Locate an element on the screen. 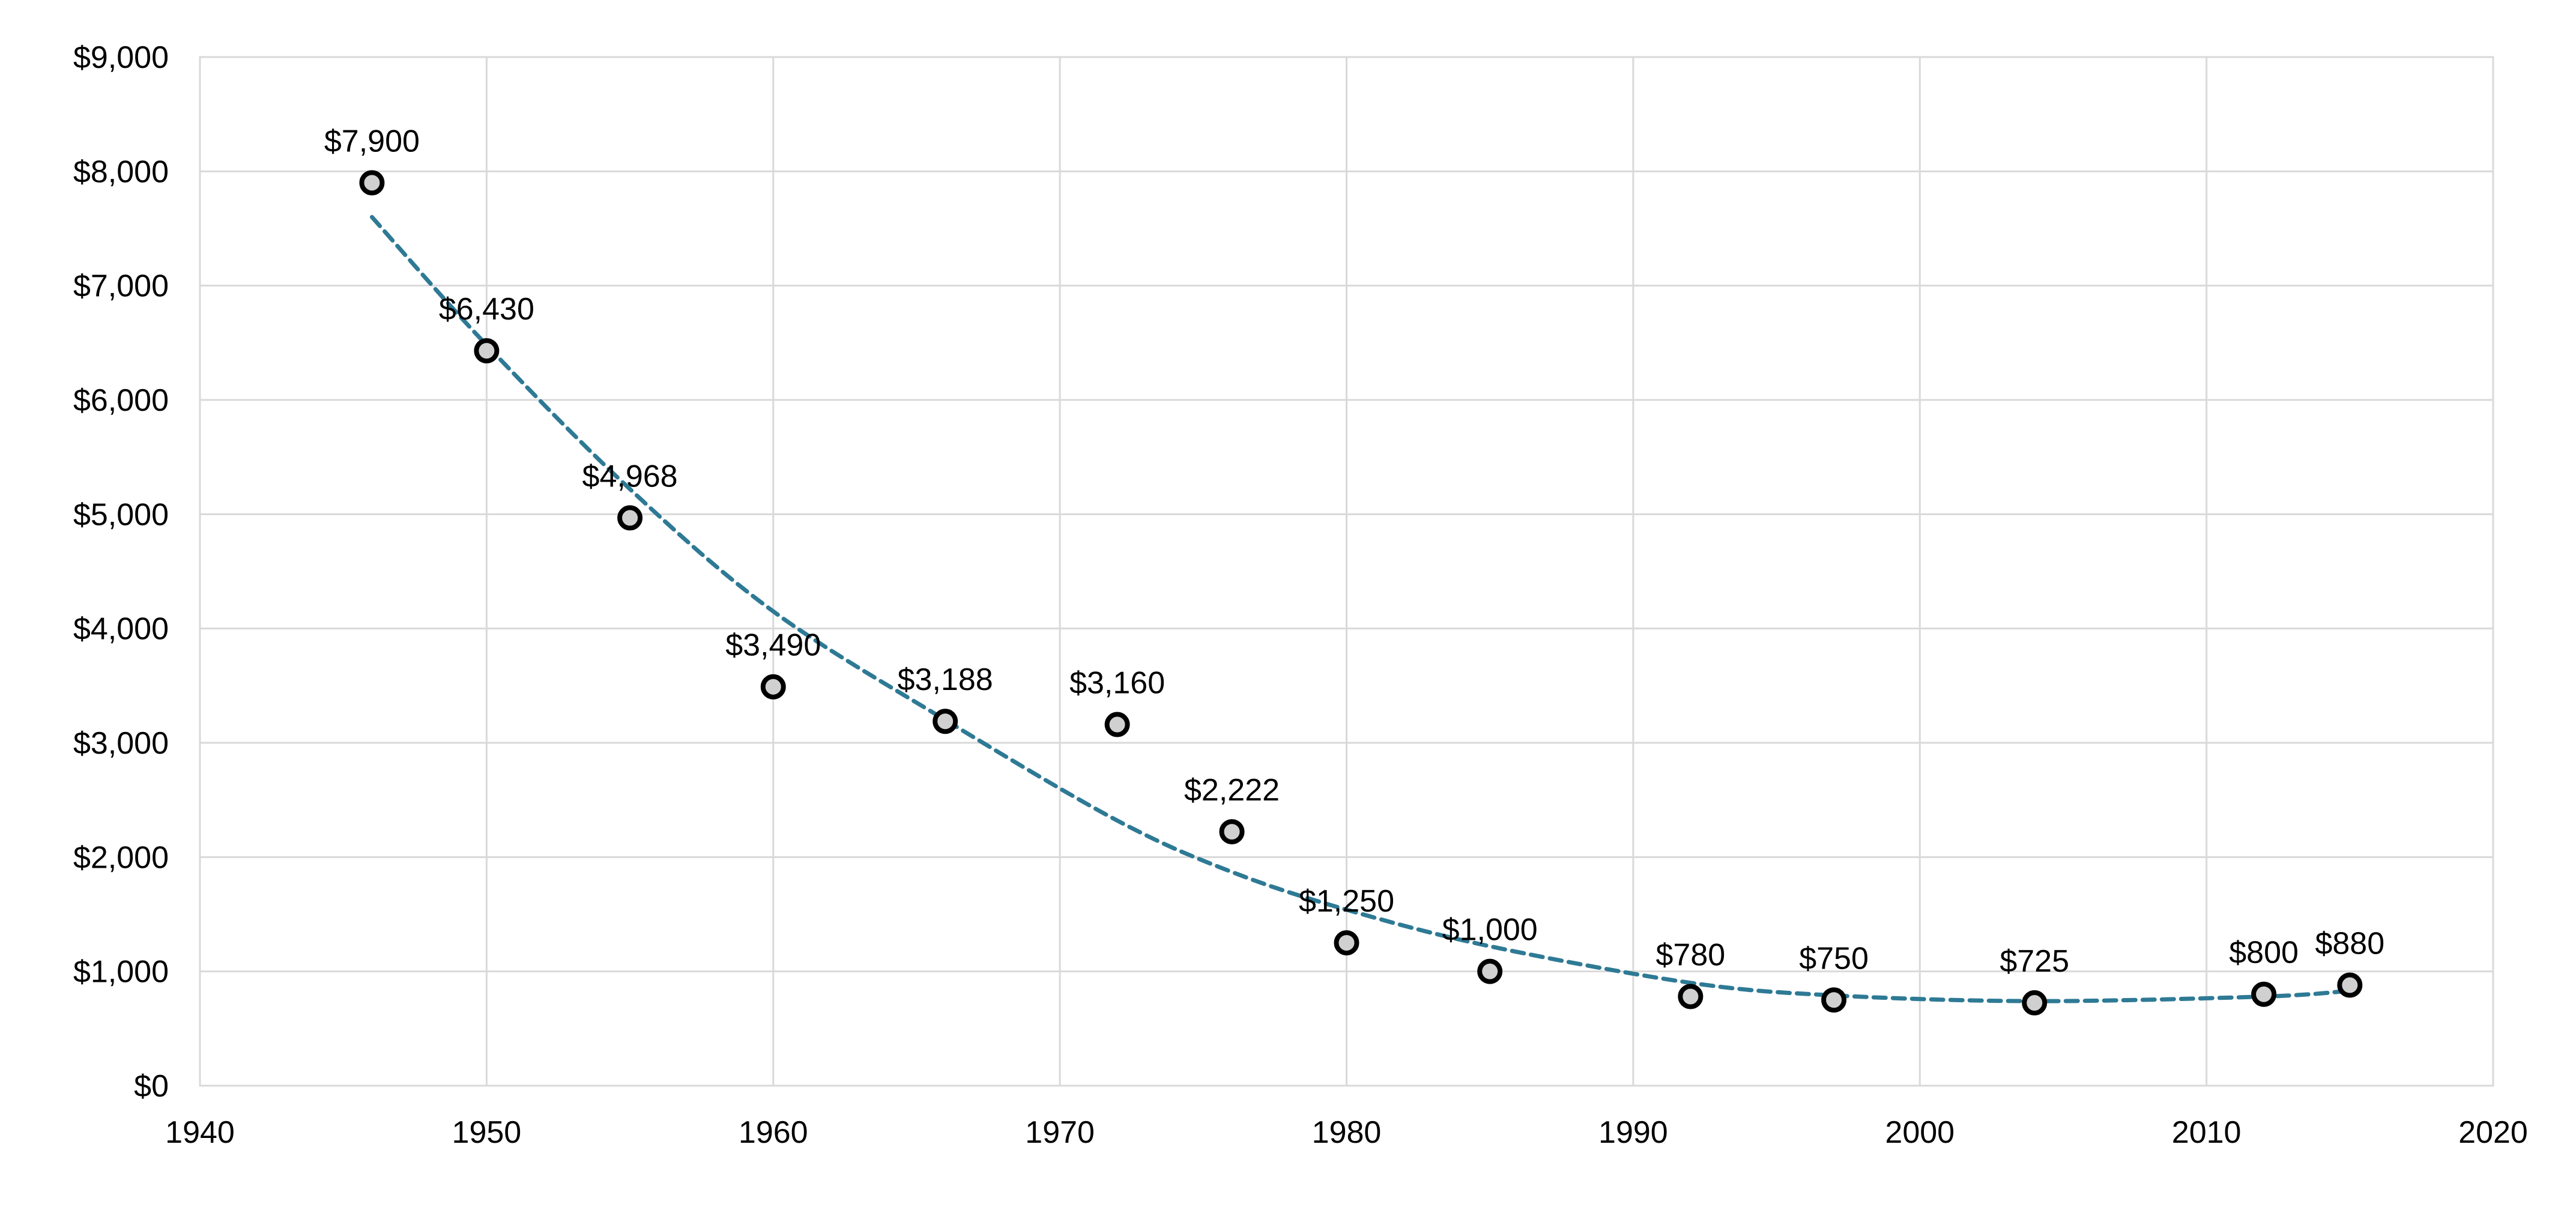 This screenshot has width=2576, height=1210. data-label: $750 is located at coordinates (1834, 958).